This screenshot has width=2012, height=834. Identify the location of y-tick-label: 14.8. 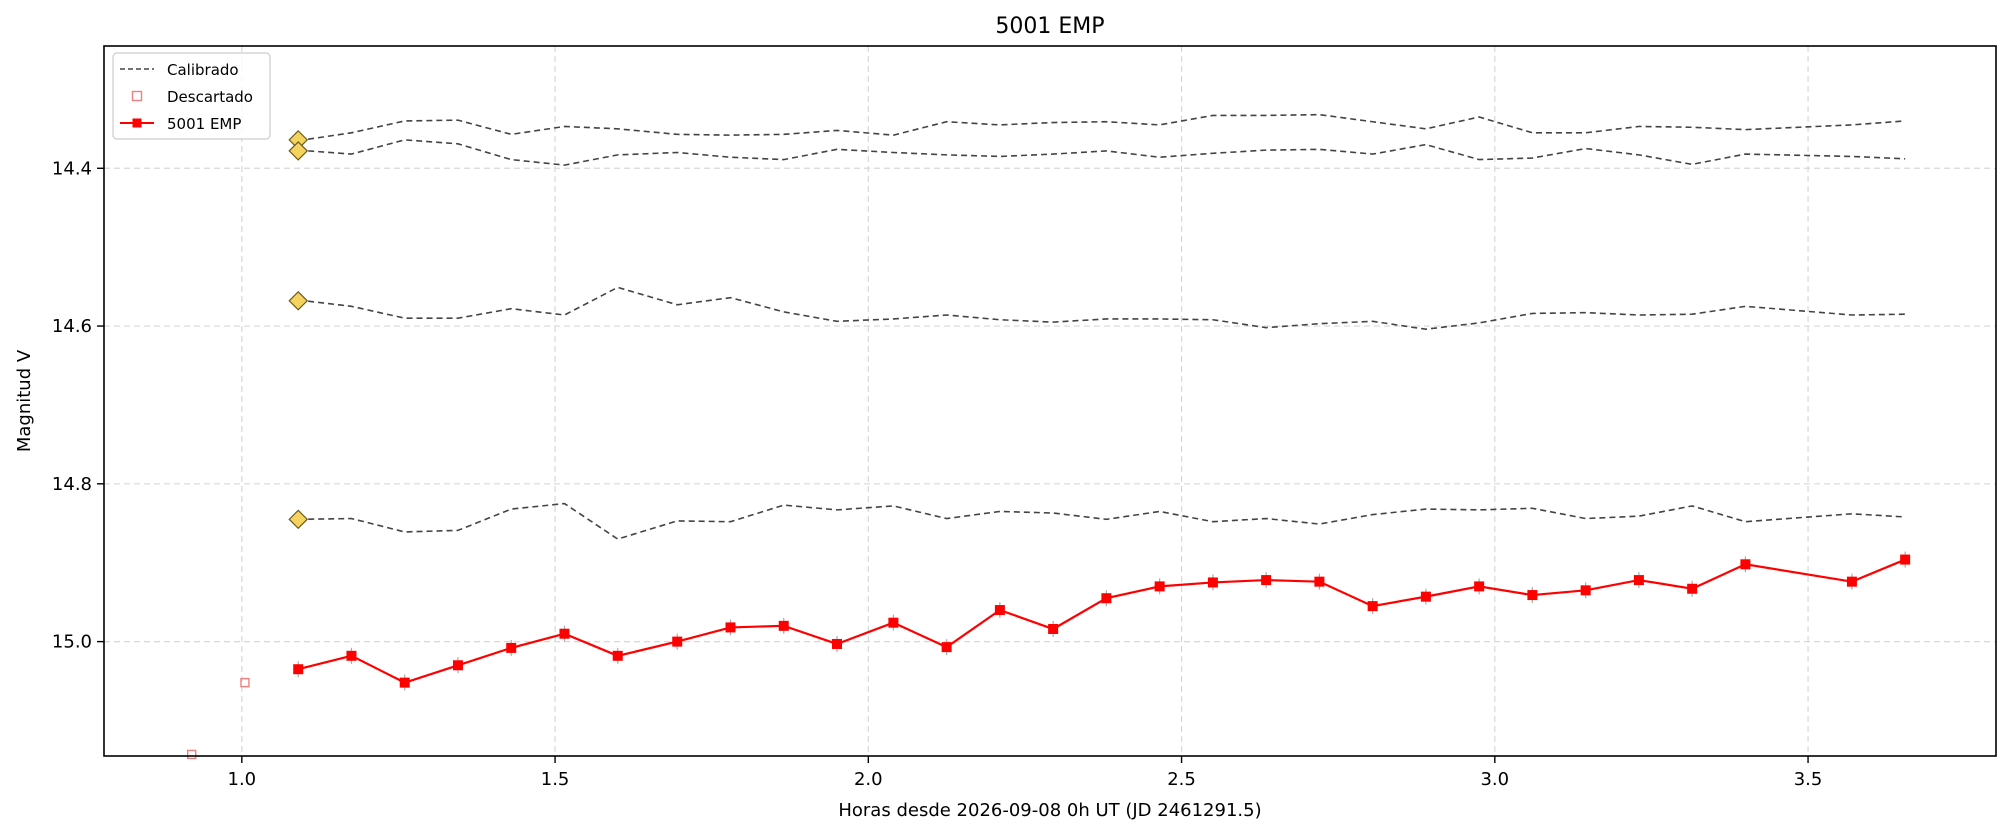
(72, 484).